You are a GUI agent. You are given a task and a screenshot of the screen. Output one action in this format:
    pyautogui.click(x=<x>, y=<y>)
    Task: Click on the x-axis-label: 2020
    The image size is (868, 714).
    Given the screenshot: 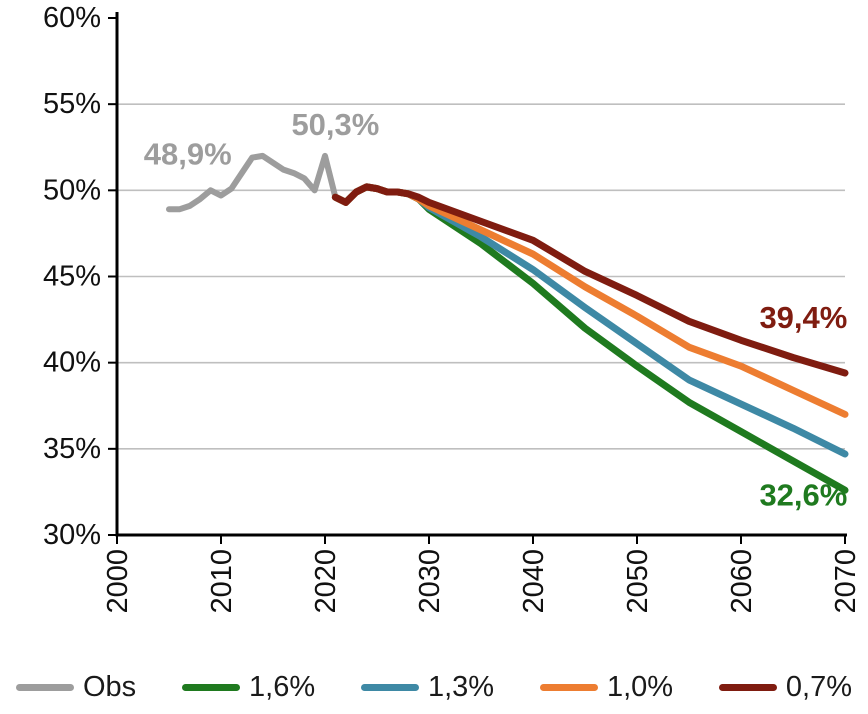 What is the action you would take?
    pyautogui.click(x=326, y=581)
    